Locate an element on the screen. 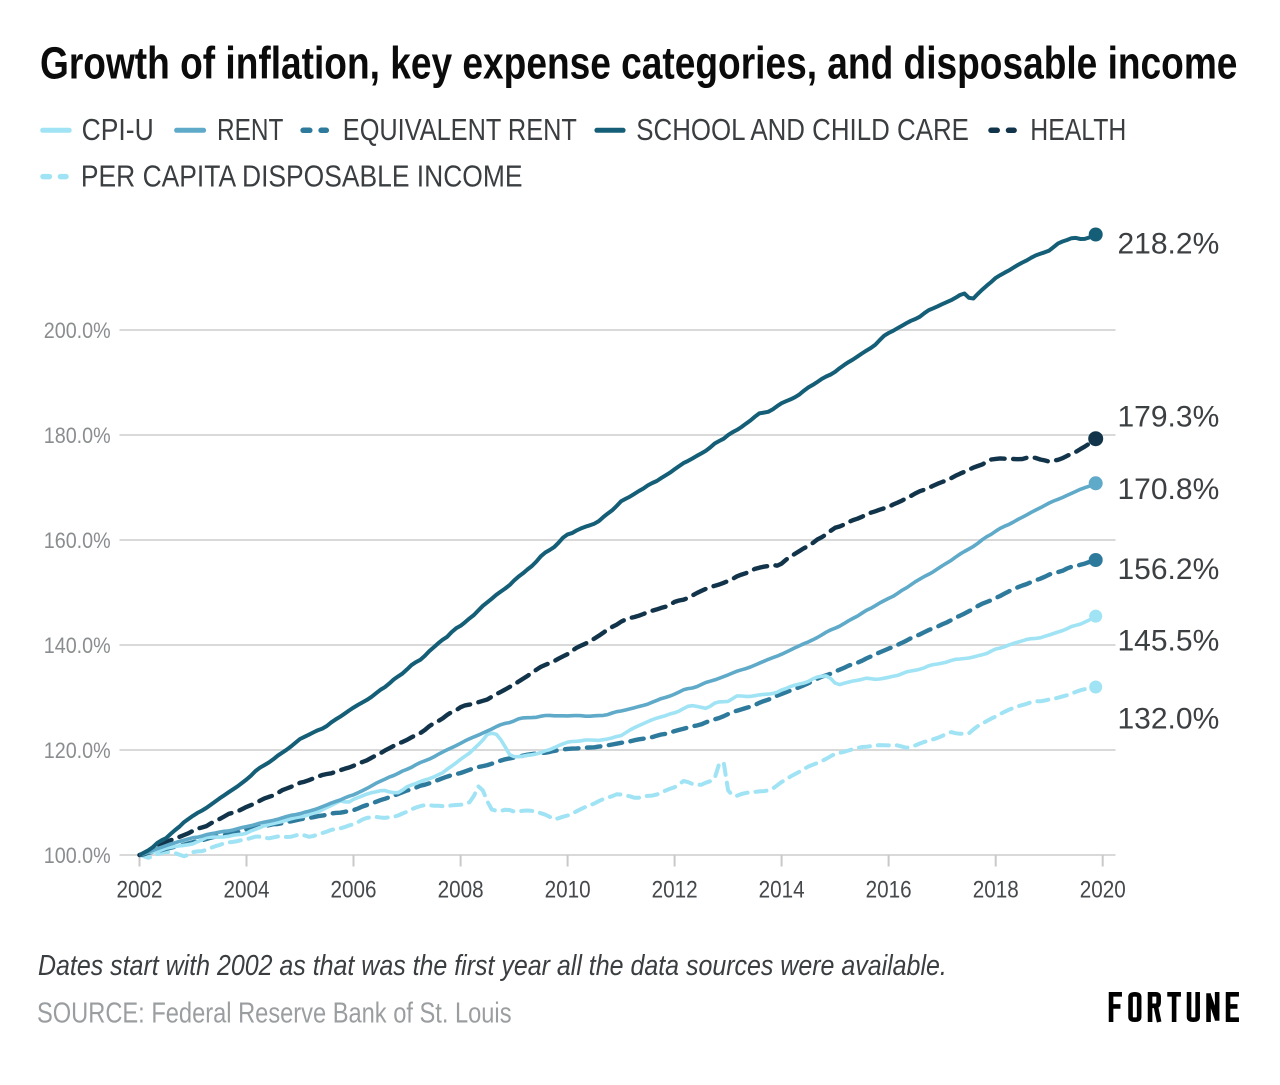 Image resolution: width=1280 pixels, height=1085 pixels. svg-text: 179.3% is located at coordinates (1169, 416).